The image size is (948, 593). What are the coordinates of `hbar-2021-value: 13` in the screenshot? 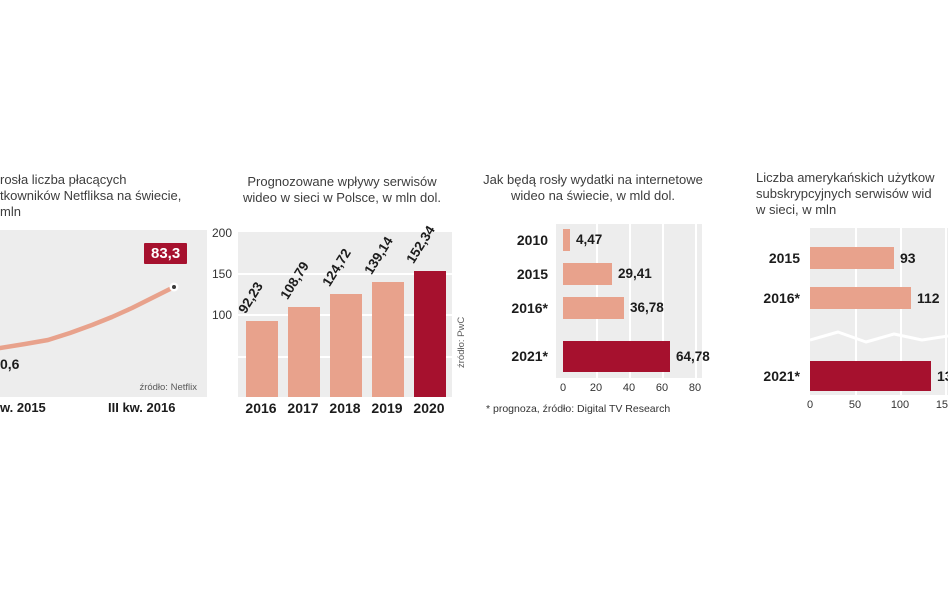 It's located at (942, 376).